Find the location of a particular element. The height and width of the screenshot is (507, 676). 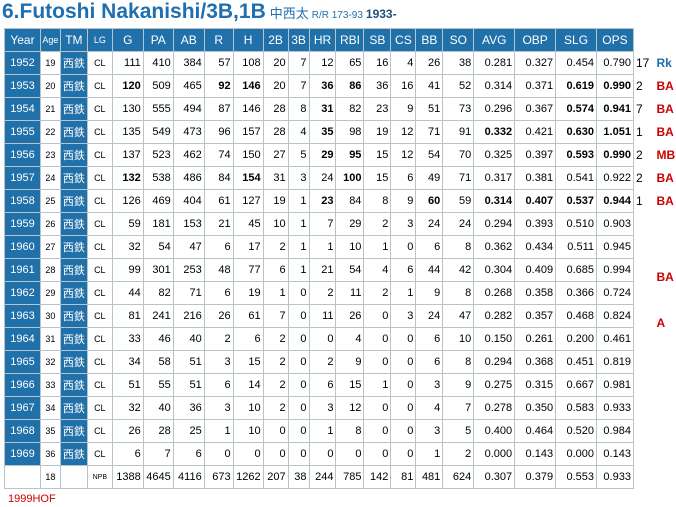

stat-cell: 0.362 is located at coordinates (494, 247).